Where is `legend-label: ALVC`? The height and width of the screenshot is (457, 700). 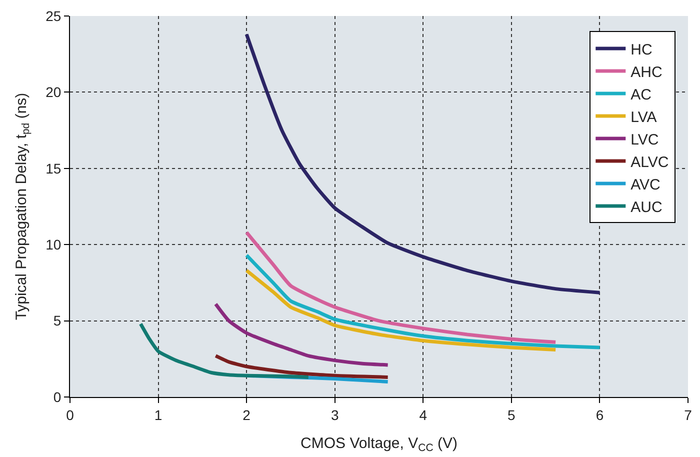 legend-label: ALVC is located at coordinates (649, 162).